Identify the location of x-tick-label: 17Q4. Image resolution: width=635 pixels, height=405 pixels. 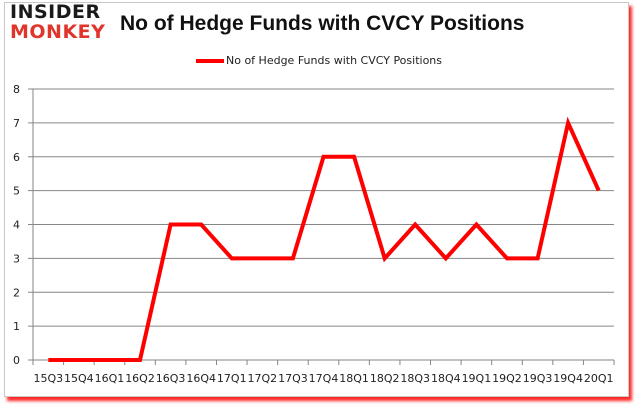
(324, 378).